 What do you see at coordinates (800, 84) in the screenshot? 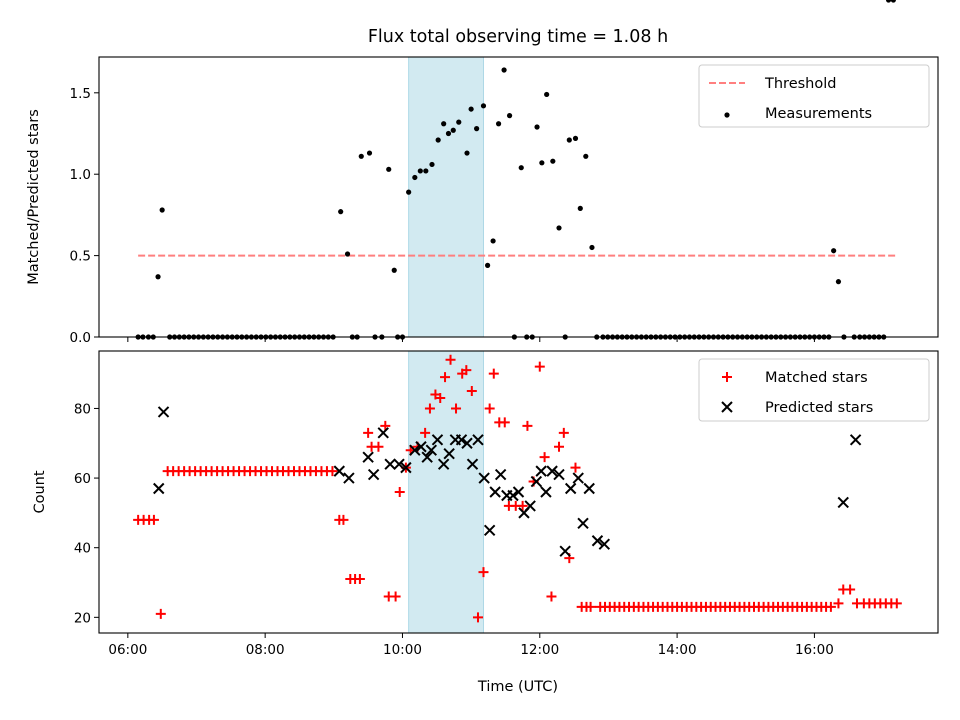
I see `legend-label: Threshold` at bounding box center [800, 84].